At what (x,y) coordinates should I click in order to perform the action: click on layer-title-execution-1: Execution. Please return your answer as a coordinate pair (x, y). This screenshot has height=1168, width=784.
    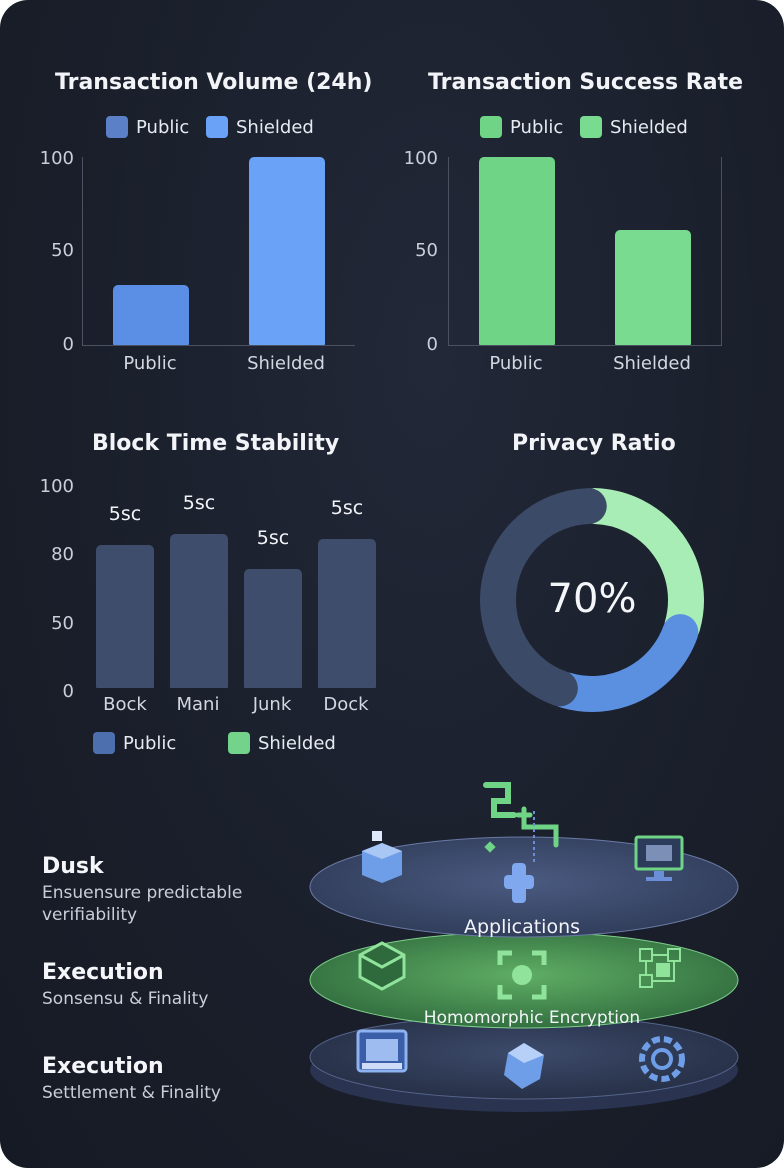
    Looking at the image, I should click on (103, 972).